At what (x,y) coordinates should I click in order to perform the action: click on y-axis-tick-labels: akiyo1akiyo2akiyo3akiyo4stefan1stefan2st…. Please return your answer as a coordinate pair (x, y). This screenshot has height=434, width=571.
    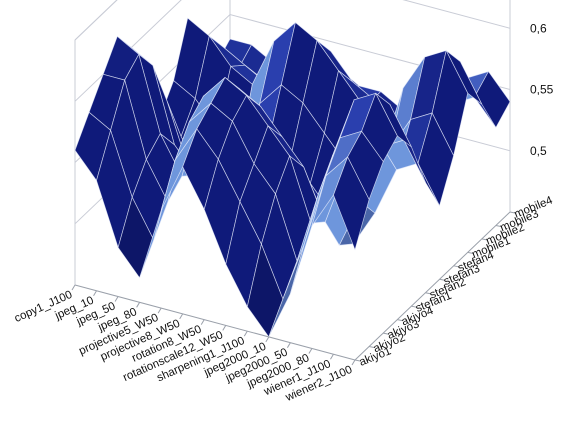
    Looking at the image, I should click on (456, 281).